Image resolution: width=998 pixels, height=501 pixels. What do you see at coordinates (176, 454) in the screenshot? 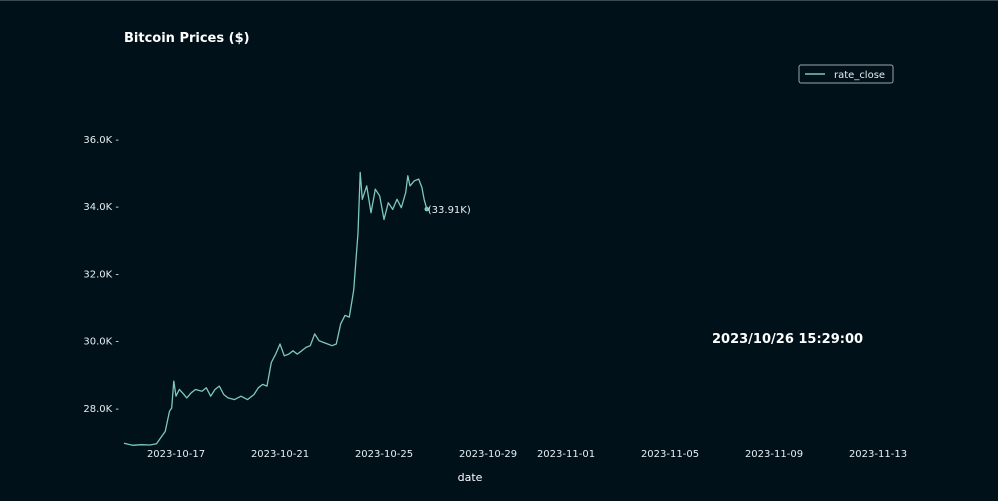
I see `x-tick-label: 2023-10-17` at bounding box center [176, 454].